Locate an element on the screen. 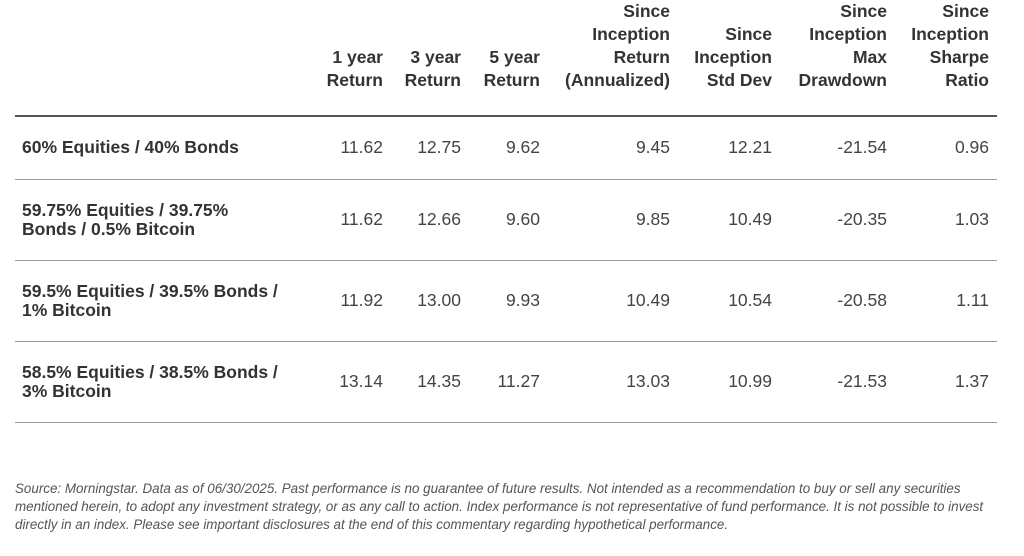 The height and width of the screenshot is (556, 1024). table-cell: 9.62 is located at coordinates (522, 147).